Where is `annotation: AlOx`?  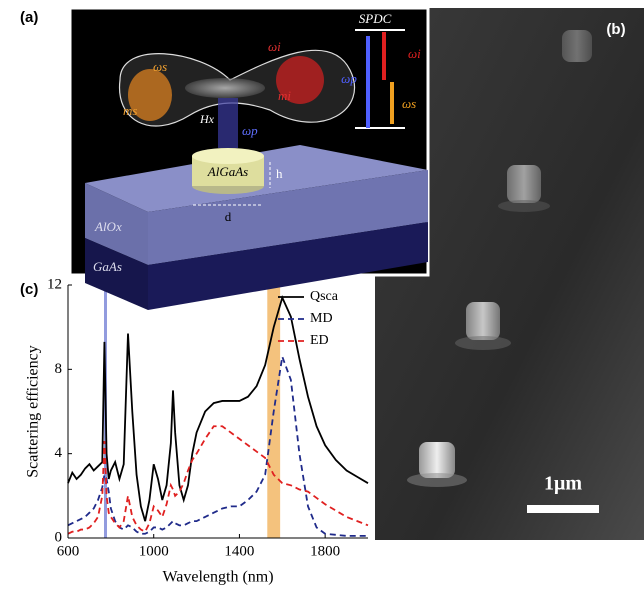 annotation: AlOx is located at coordinates (108, 226).